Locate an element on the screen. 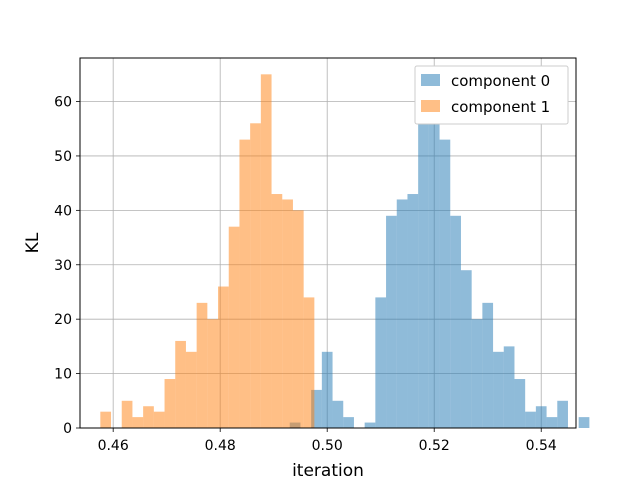 The width and height of the screenshot is (640, 480). y-axis-label: KL is located at coordinates (33, 242).